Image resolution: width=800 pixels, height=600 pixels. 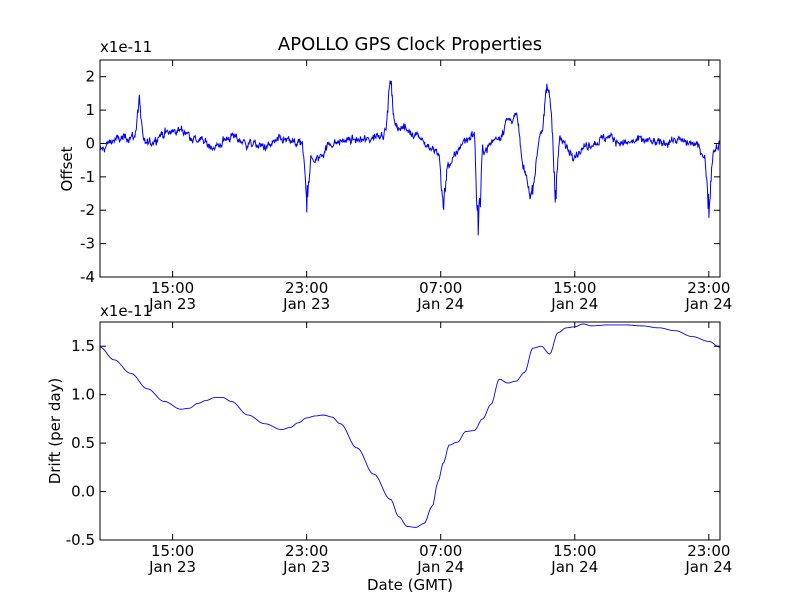 What do you see at coordinates (83, 395) in the screenshot?
I see `drift-ytick-label: 1.0` at bounding box center [83, 395].